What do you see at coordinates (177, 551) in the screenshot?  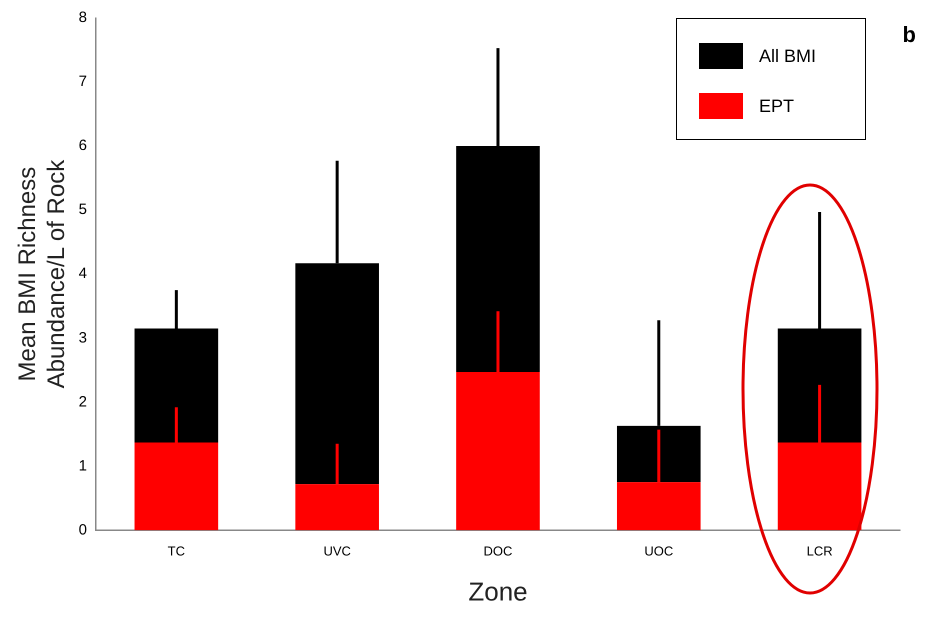 I see `x-tick-label: TC` at bounding box center [177, 551].